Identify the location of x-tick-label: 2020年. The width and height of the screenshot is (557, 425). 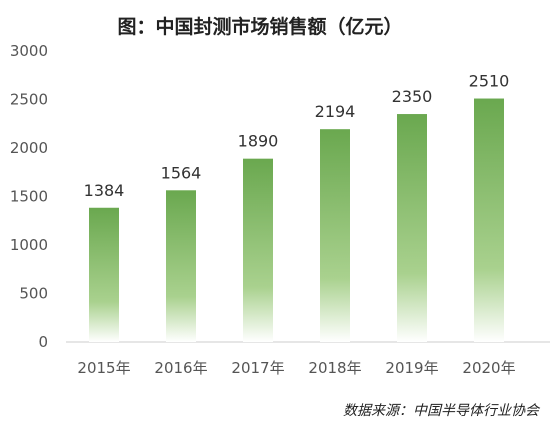
(488, 368).